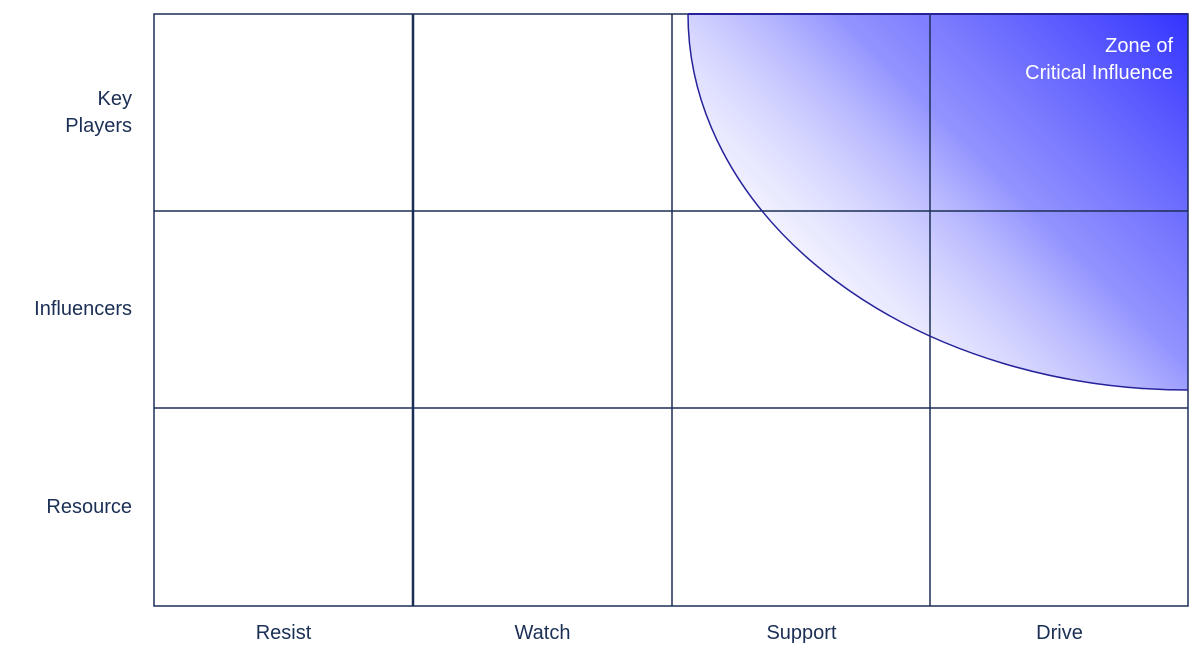 The width and height of the screenshot is (1200, 661). Describe the element at coordinates (1099, 73) in the screenshot. I see `zone-label-line2: Critical Influence` at that location.